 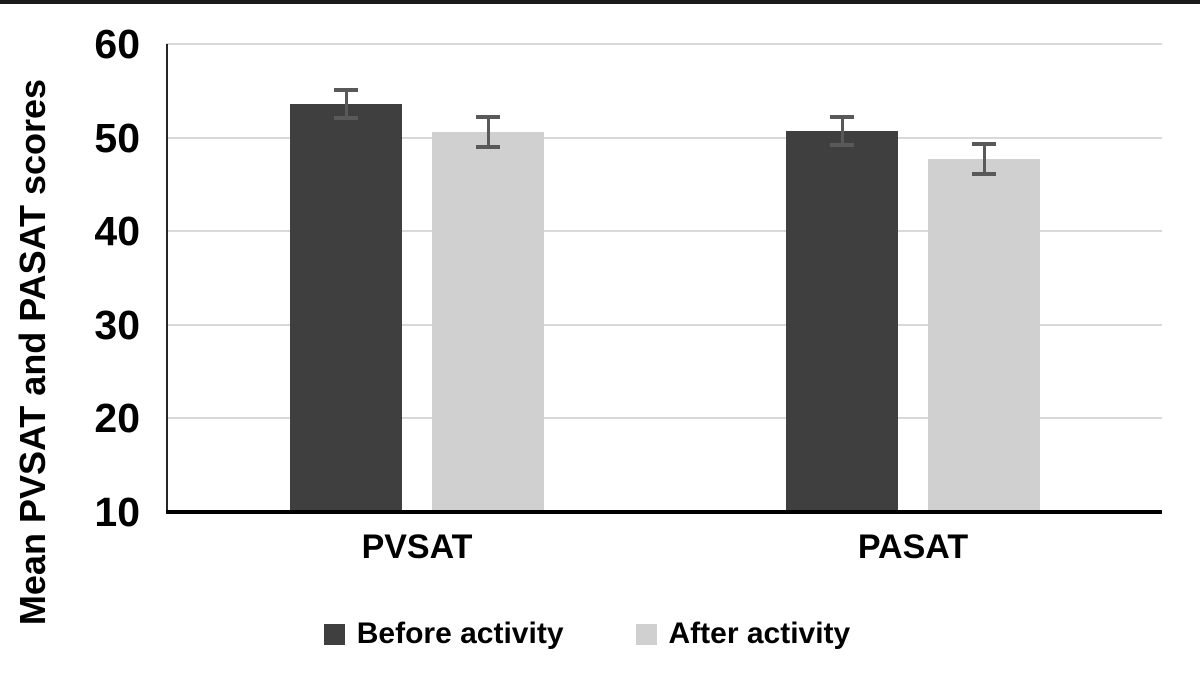 What do you see at coordinates (117, 231) in the screenshot?
I see `y-tick-label-40: 40` at bounding box center [117, 231].